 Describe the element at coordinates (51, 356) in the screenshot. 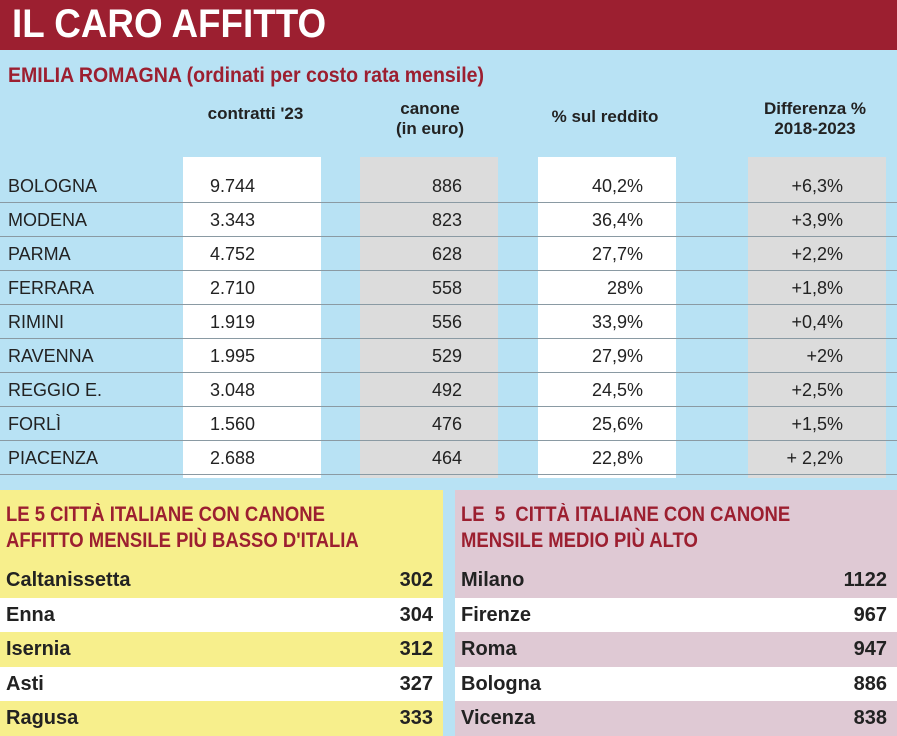

I see `city: RAVENNA` at that location.